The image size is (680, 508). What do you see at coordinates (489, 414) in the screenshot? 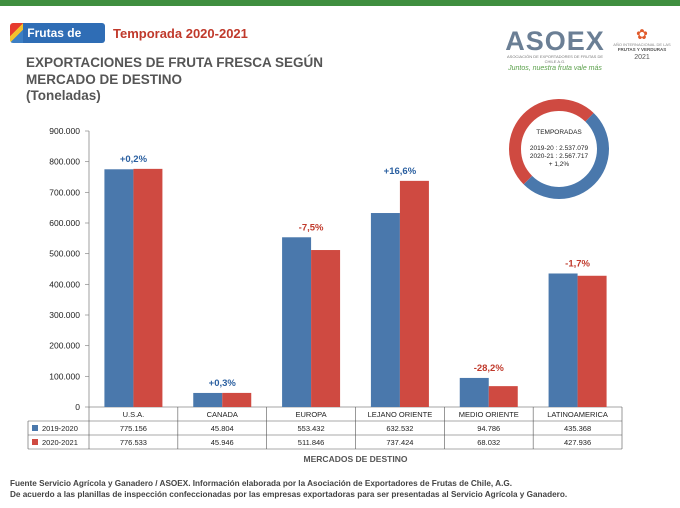
I see `x-category-label: MEDIO ORIENTE` at bounding box center [489, 414].